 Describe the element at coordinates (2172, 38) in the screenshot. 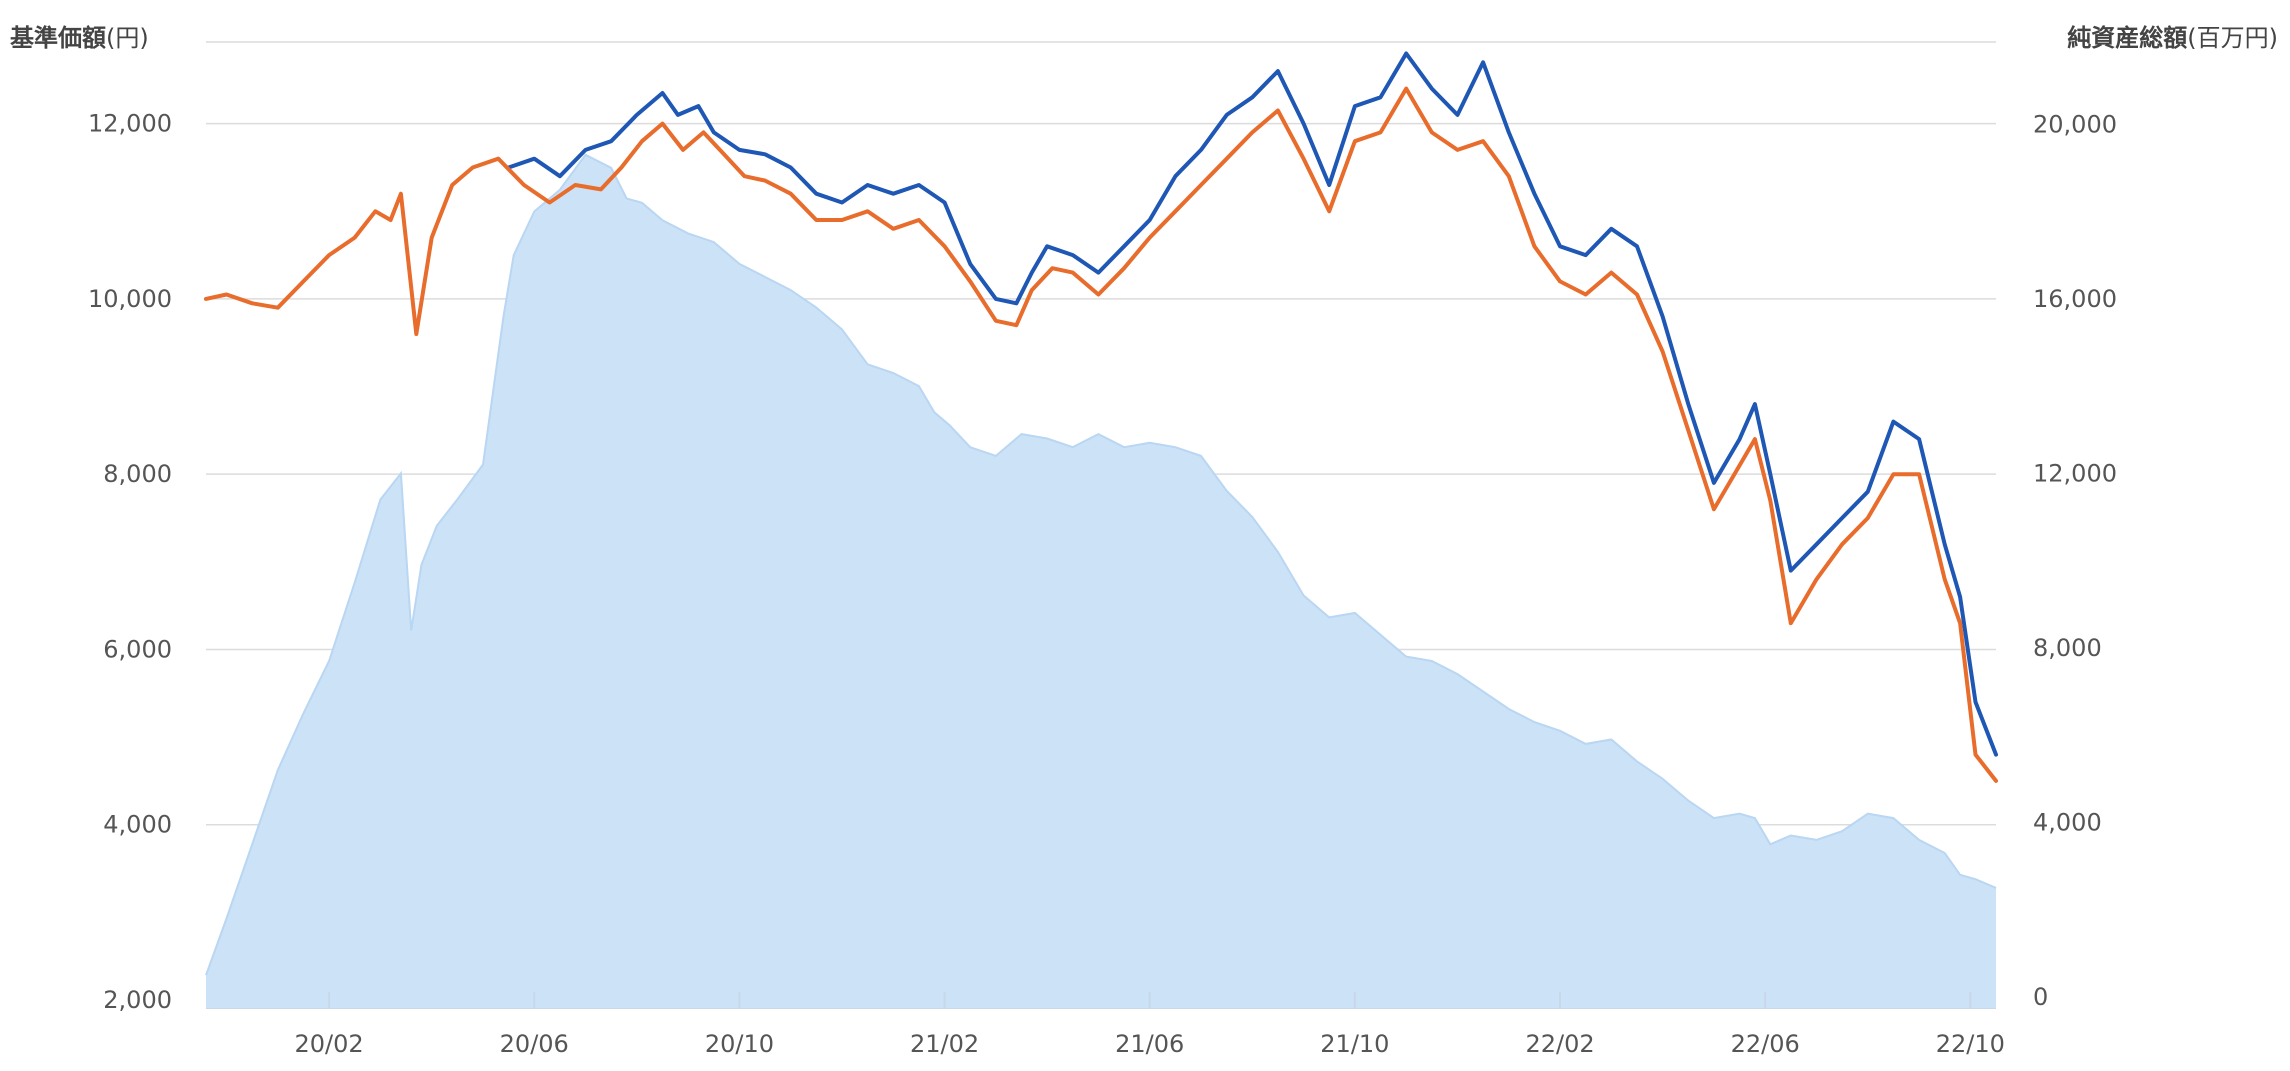

I see `right-axis-title: 純資産総額(百万円)` at that location.